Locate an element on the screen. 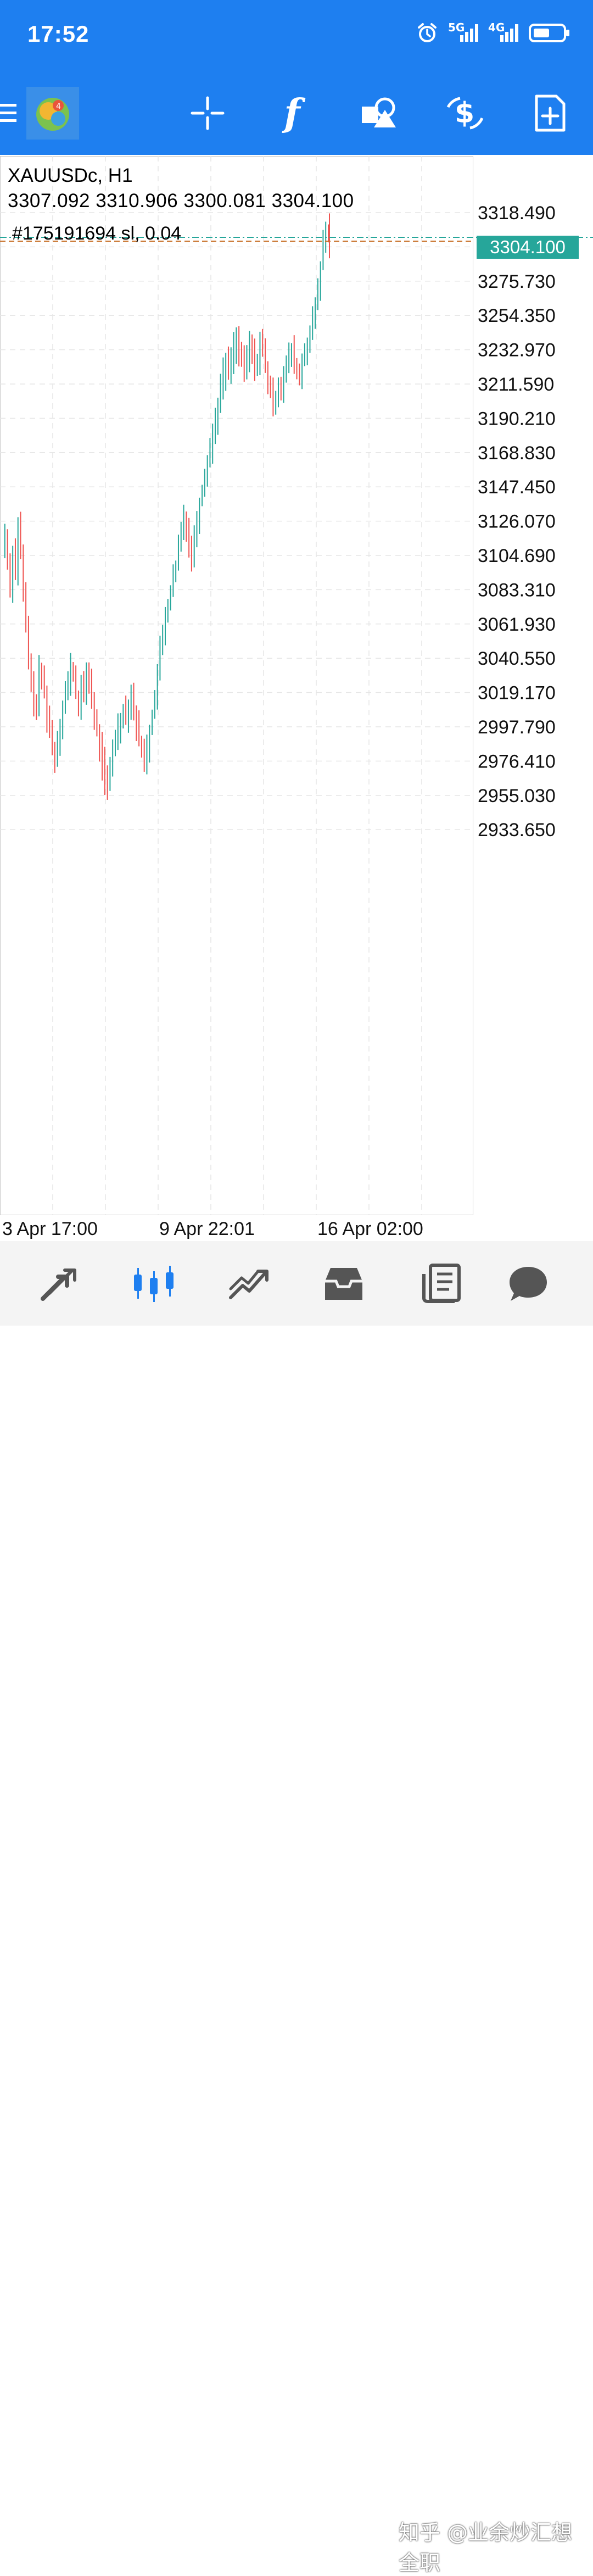 The image size is (593, 2576). new-order-icon is located at coordinates (550, 113).